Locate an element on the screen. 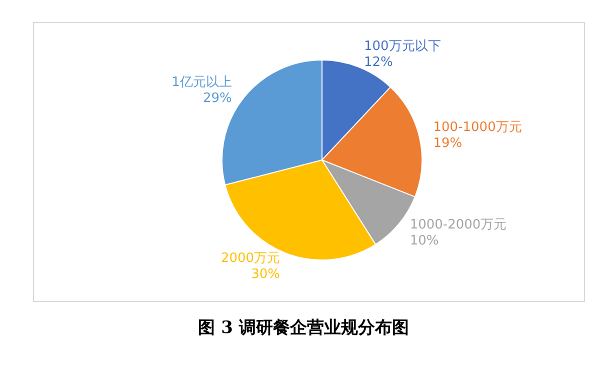 Image resolution: width=607 pixels, height=369 pixels. slice-label: 2000万元 is located at coordinates (250, 258).